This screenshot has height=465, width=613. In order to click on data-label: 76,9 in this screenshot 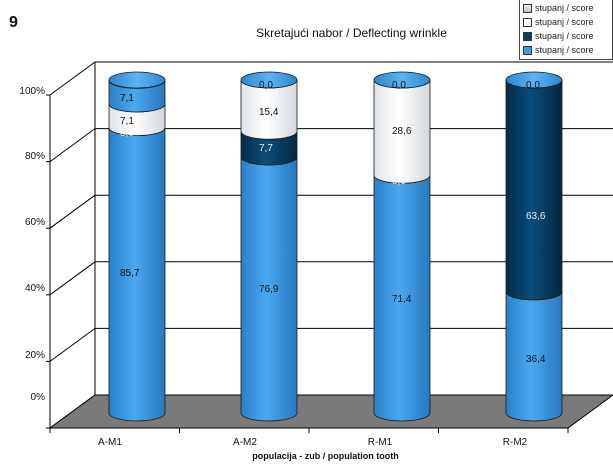, I will do `click(269, 289)`.